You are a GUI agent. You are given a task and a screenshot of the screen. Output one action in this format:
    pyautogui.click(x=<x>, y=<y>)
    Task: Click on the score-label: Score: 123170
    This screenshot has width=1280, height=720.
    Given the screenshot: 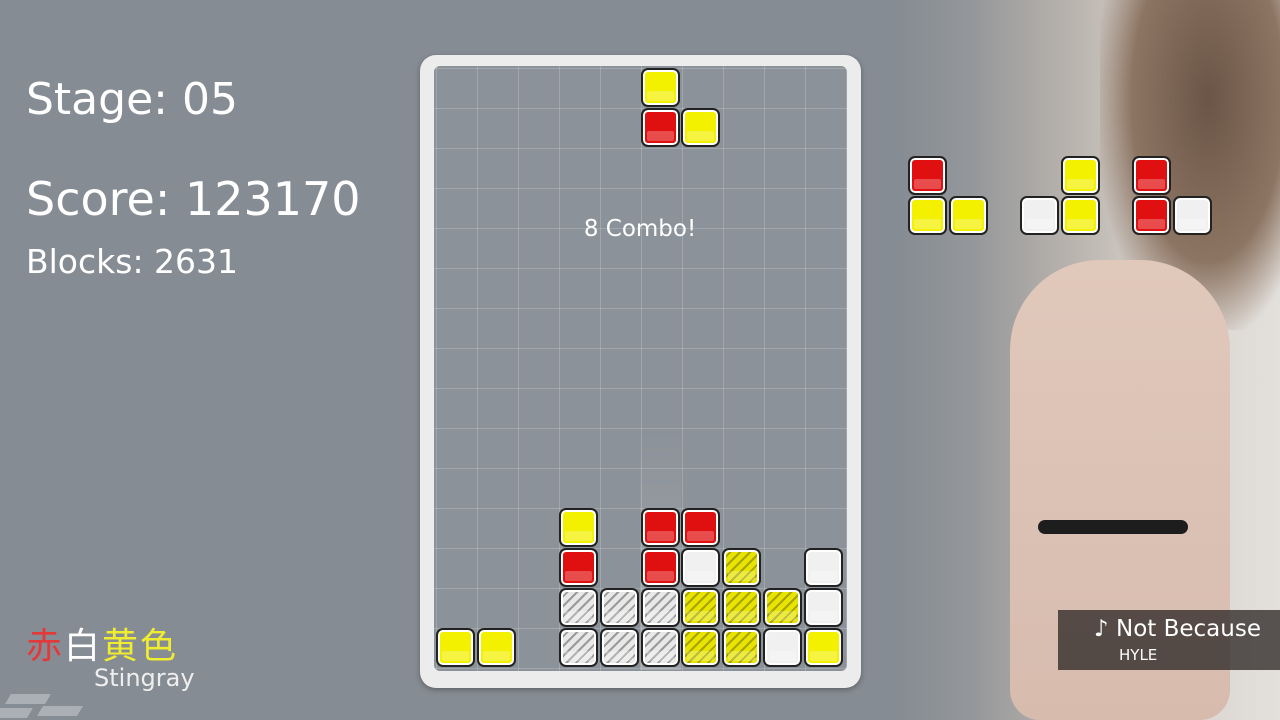 What is the action you would take?
    pyautogui.click(x=193, y=199)
    